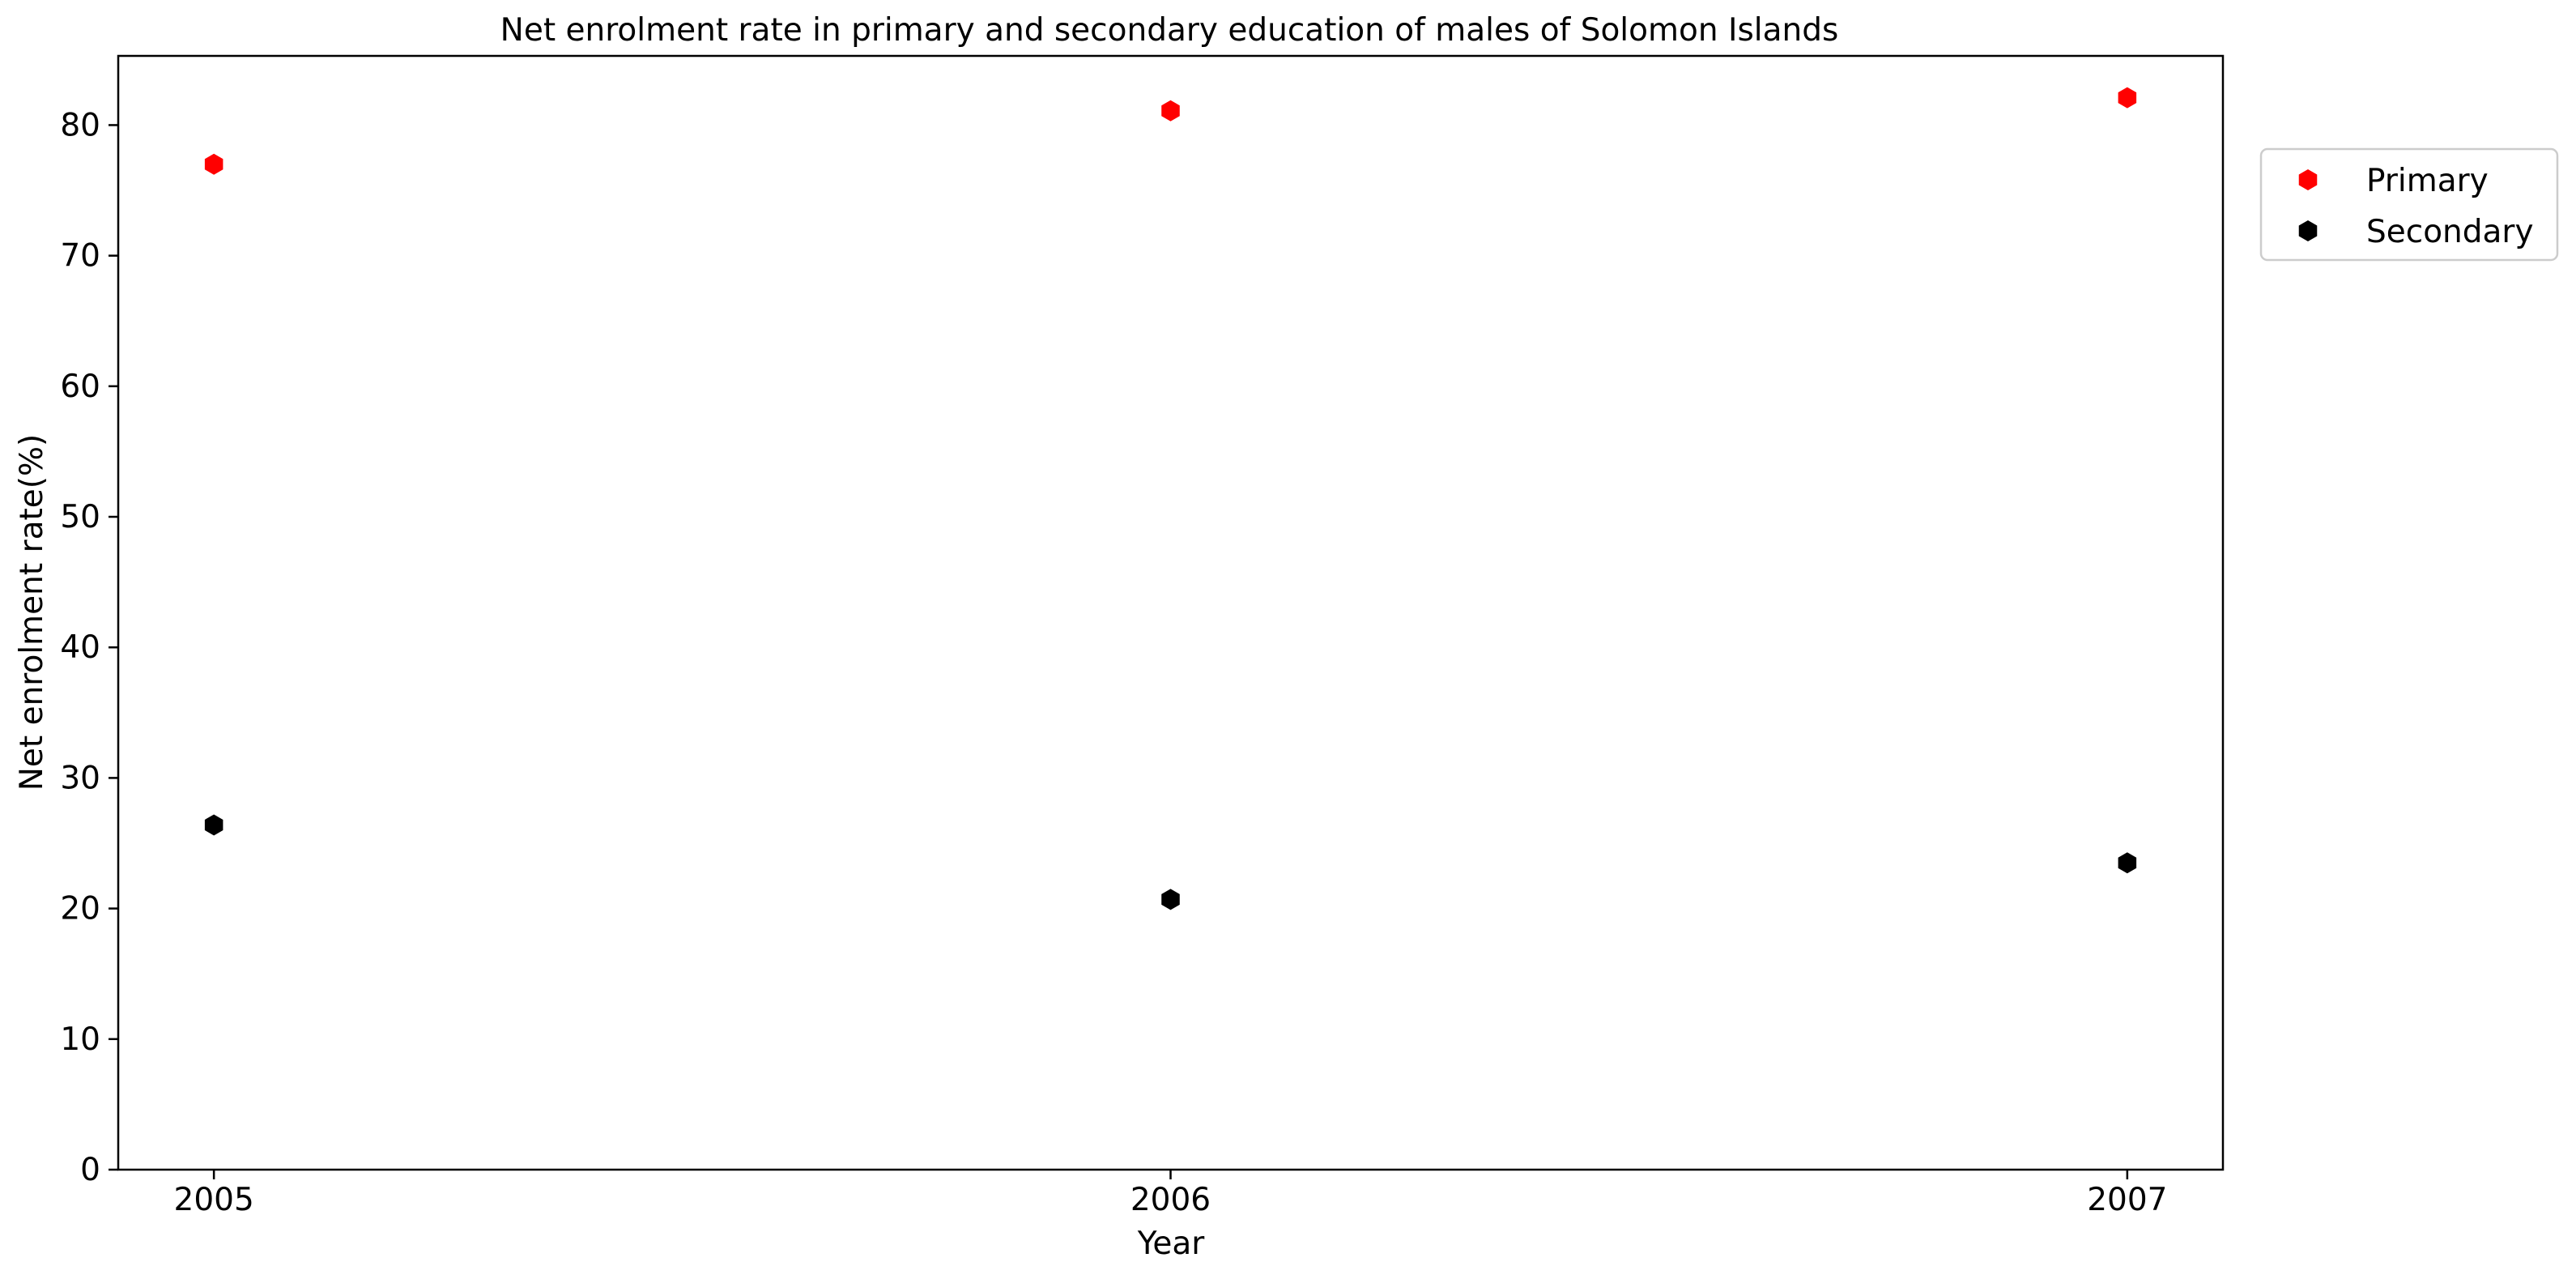  What do you see at coordinates (1171, 1244) in the screenshot?
I see `x-axis-label: Year` at bounding box center [1171, 1244].